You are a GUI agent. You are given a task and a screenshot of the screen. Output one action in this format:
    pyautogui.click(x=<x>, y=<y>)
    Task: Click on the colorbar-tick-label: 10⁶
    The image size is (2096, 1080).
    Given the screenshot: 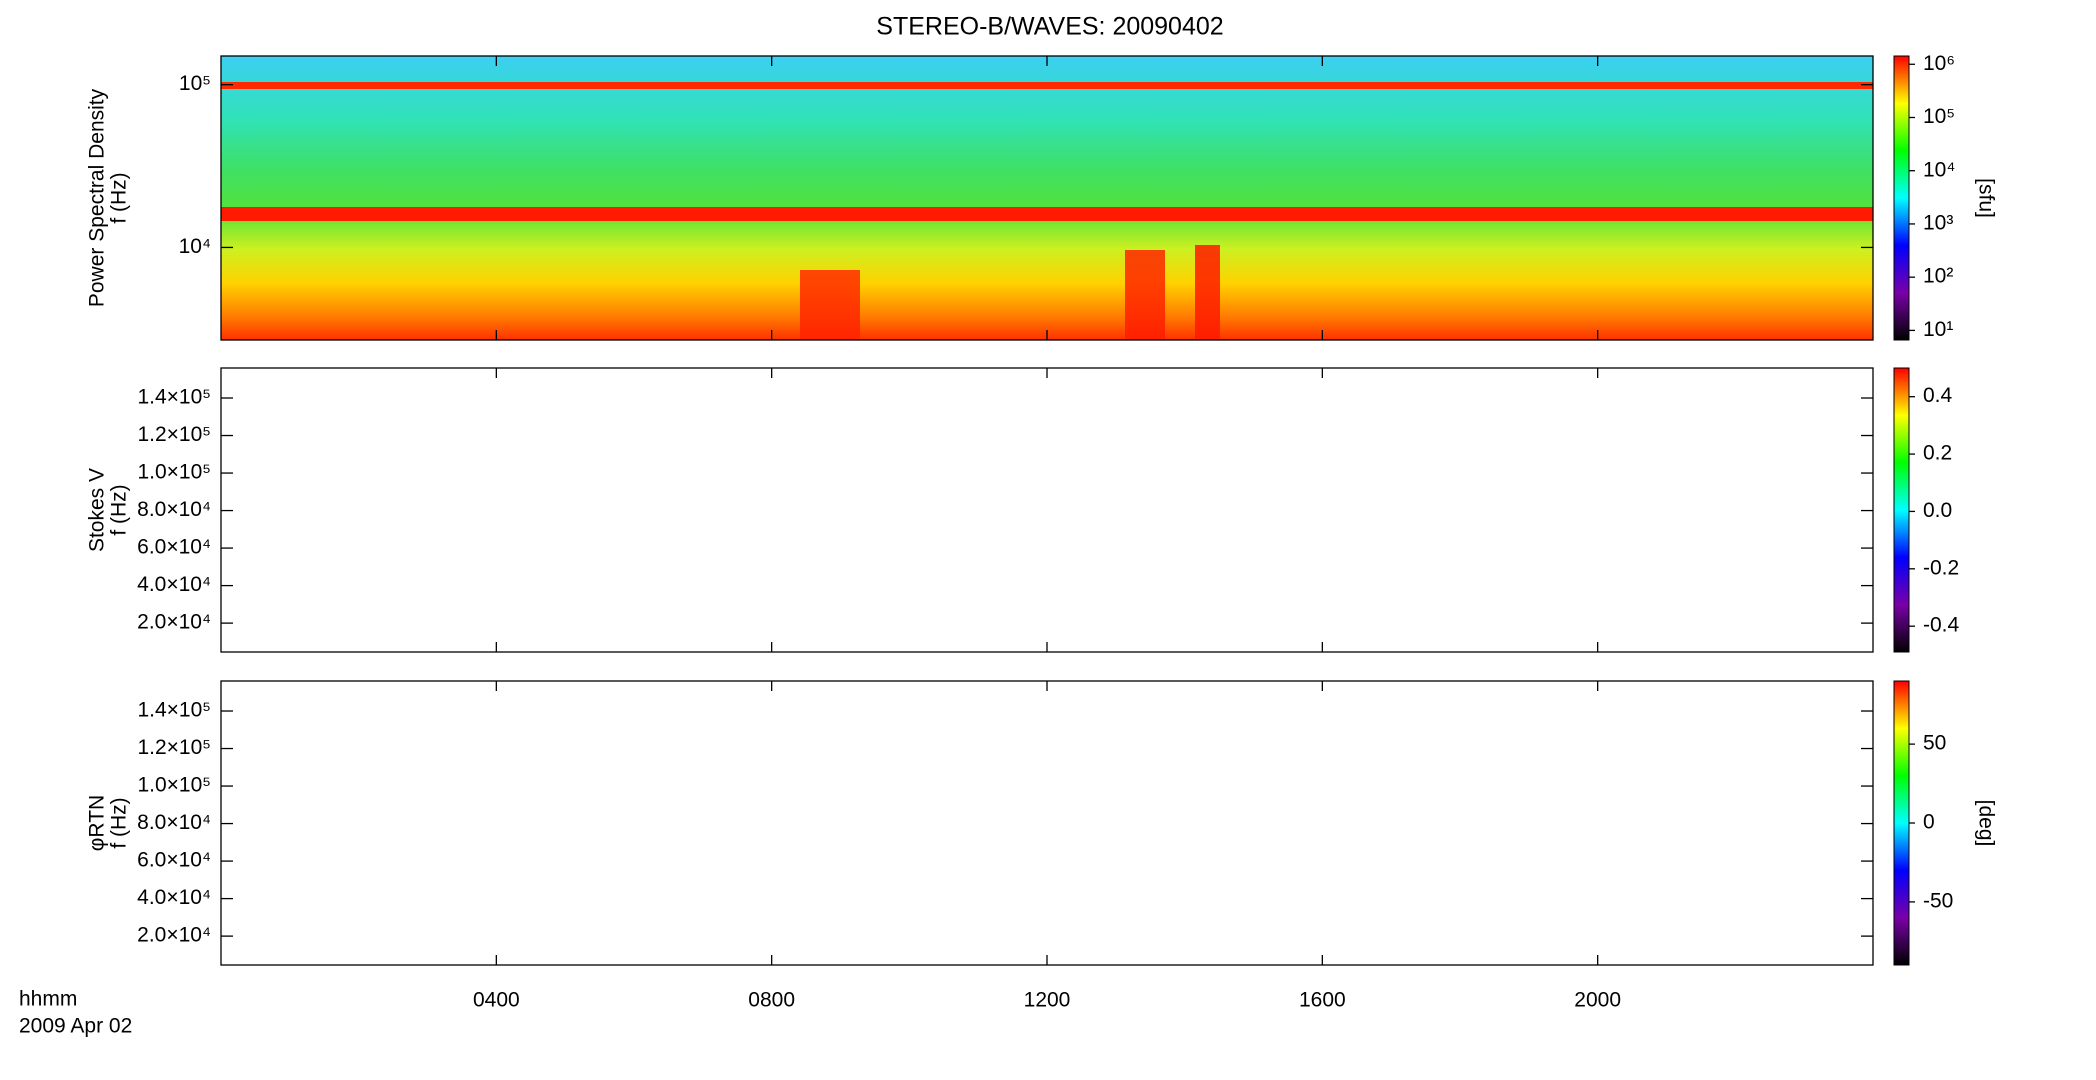 What is the action you would take?
    pyautogui.click(x=1939, y=63)
    